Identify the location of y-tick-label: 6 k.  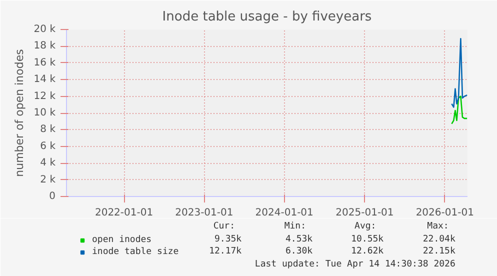
(48, 146).